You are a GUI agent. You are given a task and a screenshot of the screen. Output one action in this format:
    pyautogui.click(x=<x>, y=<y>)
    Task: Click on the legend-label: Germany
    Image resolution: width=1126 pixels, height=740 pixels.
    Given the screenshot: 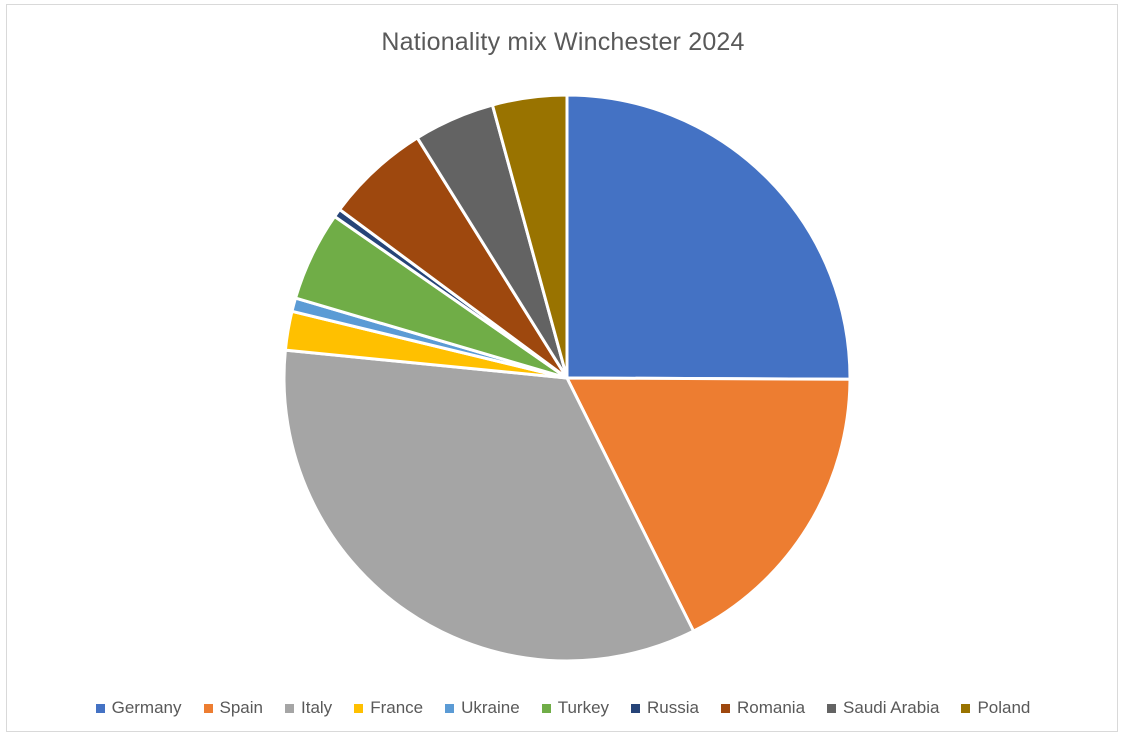 What is the action you would take?
    pyautogui.click(x=146, y=707)
    